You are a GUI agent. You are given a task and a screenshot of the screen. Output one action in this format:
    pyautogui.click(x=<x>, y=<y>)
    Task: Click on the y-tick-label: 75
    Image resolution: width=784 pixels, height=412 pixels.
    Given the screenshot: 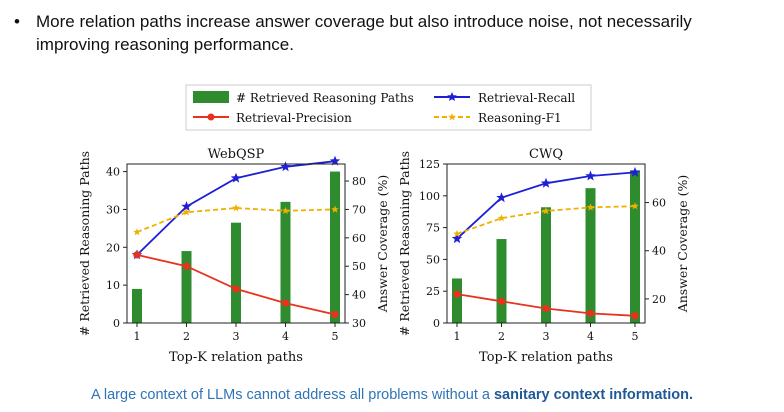 What is the action you would take?
    pyautogui.click(x=433, y=228)
    